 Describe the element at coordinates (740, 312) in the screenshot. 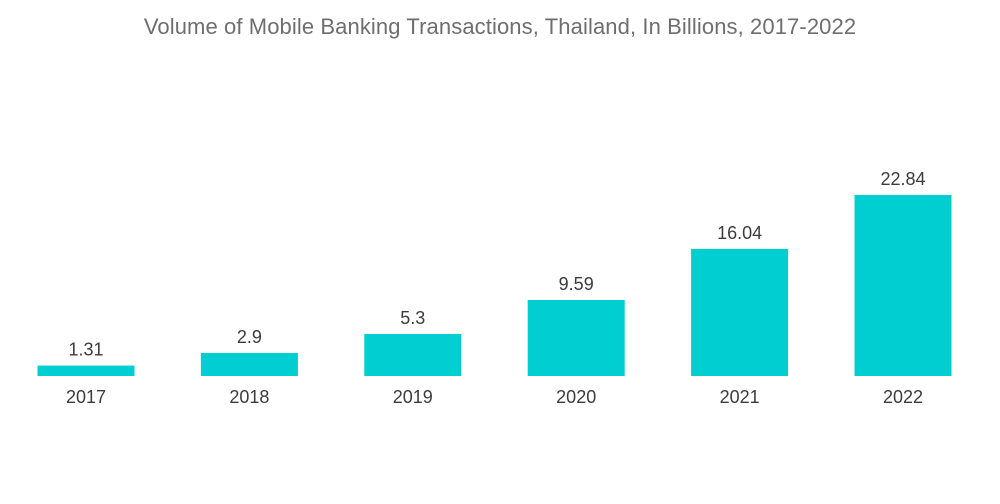

I see `bar-2021` at that location.